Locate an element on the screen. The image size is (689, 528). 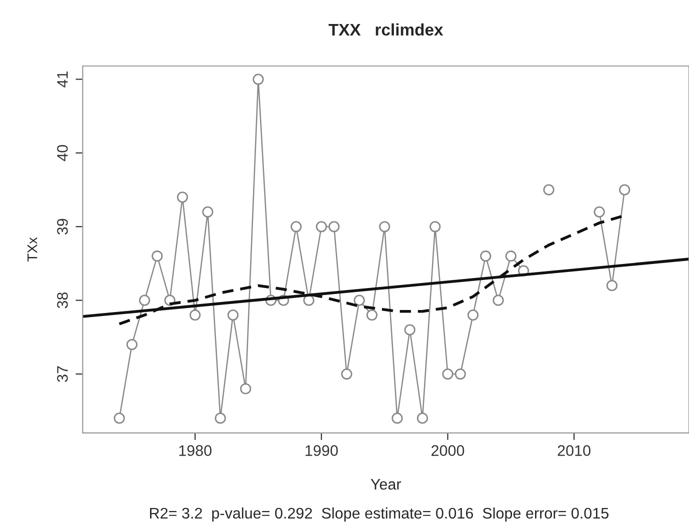
x-axis-title: Year is located at coordinates (386, 484).